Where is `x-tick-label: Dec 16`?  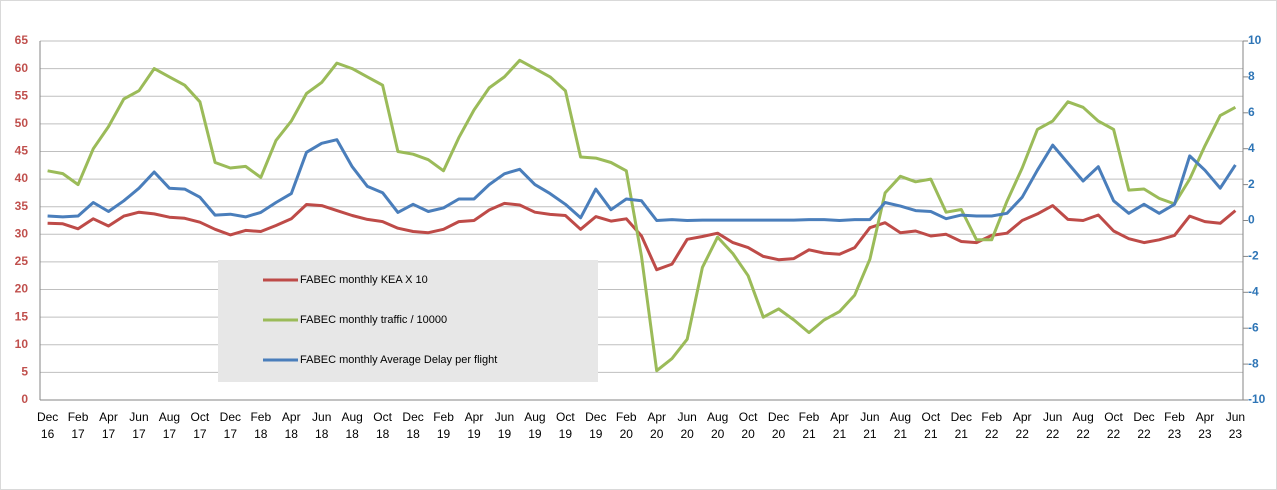 x-tick-label: Dec 16 is located at coordinates (47, 425).